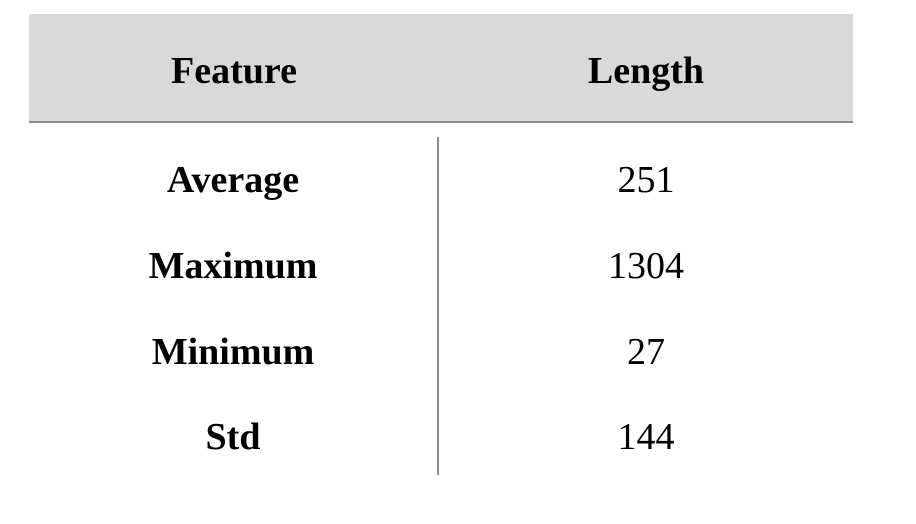  I want to click on value-maximum: 1304, so click(646, 266).